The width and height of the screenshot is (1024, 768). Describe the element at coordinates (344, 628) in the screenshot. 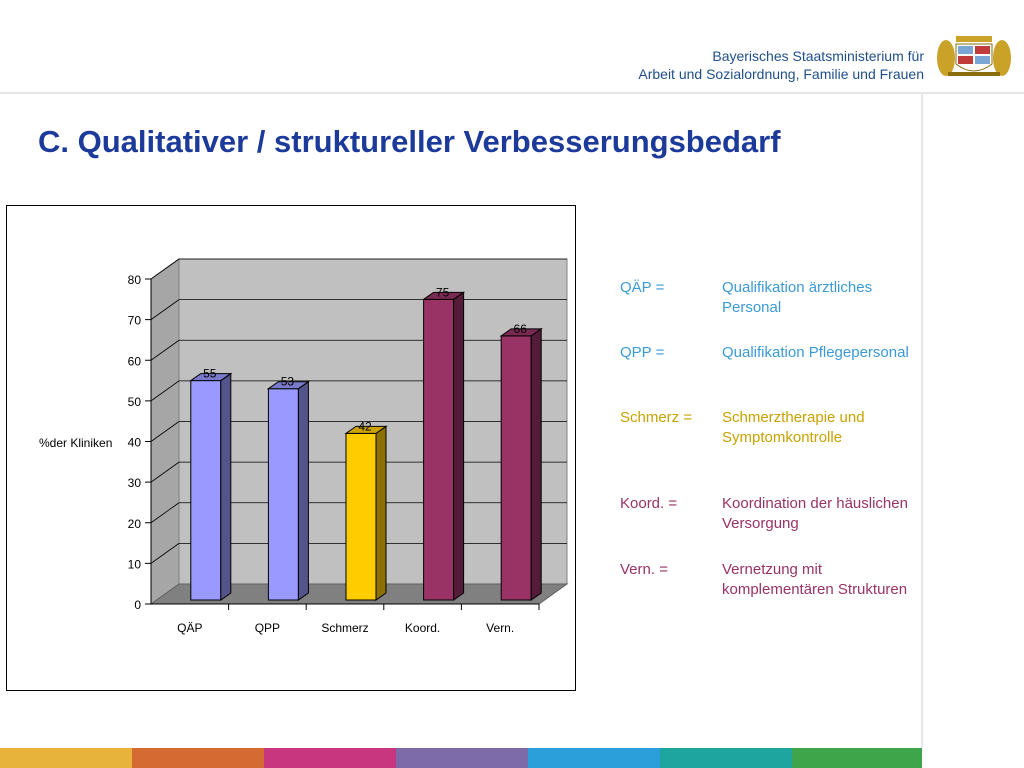

I see `x-tick-label: Schmerz` at that location.